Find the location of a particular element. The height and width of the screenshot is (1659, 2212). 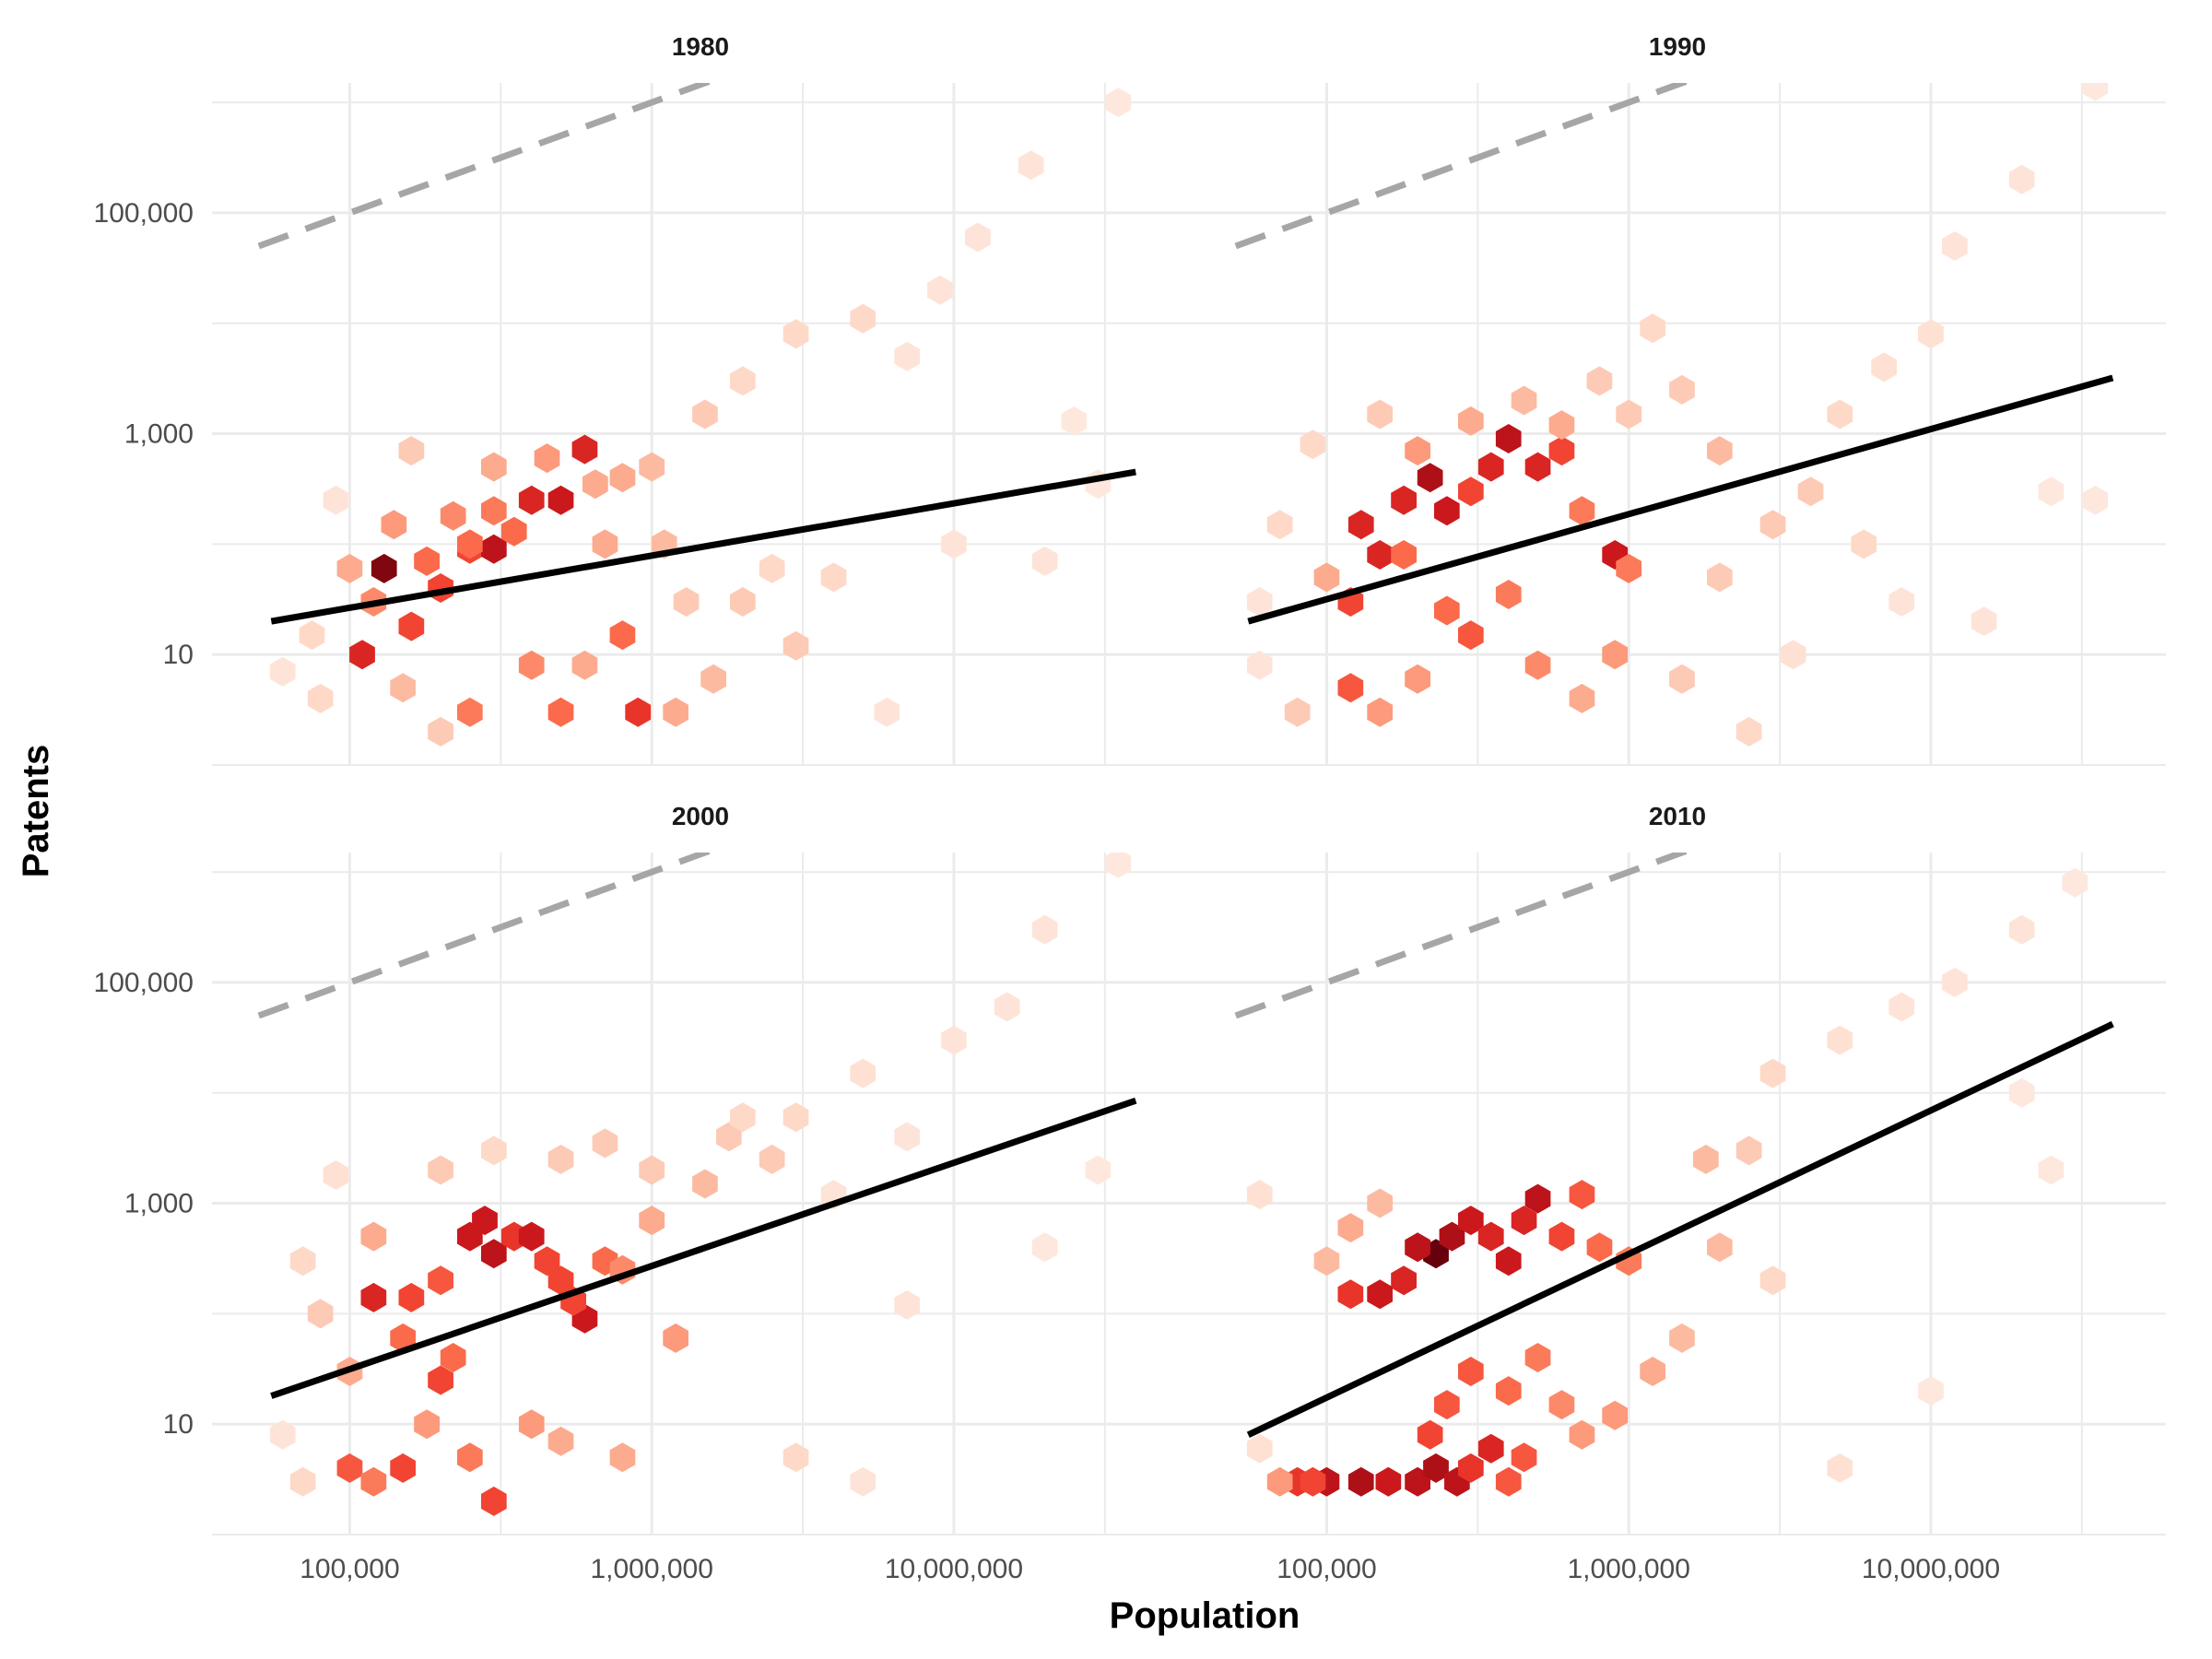

x-axis-title: Population is located at coordinates (1205, 1615).